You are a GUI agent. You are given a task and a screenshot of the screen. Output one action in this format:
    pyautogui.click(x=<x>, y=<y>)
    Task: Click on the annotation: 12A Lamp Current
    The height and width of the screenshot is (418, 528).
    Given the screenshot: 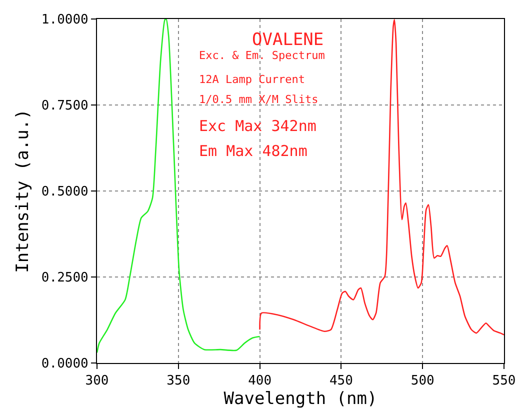 What is the action you would take?
    pyautogui.click(x=252, y=79)
    